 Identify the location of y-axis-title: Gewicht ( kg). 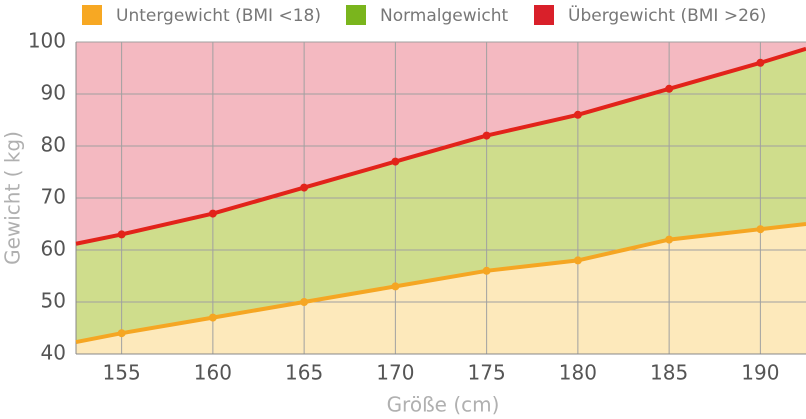
(13, 198).